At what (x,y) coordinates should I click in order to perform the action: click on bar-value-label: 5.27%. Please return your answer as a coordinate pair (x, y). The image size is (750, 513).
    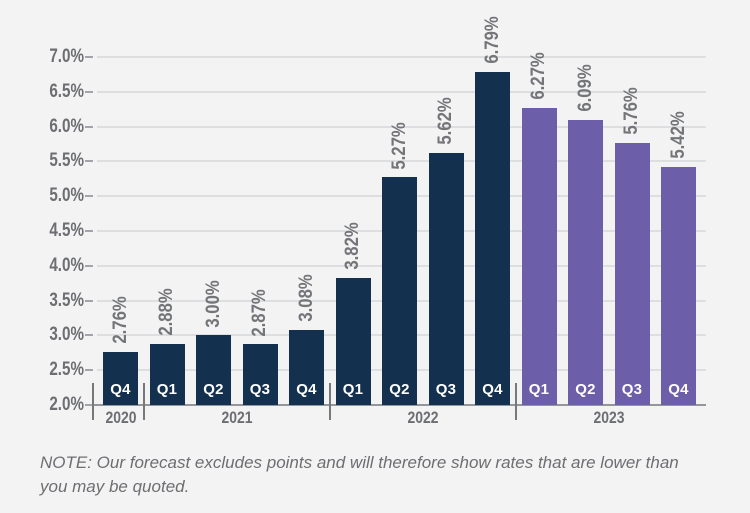
    Looking at the image, I should click on (399, 145).